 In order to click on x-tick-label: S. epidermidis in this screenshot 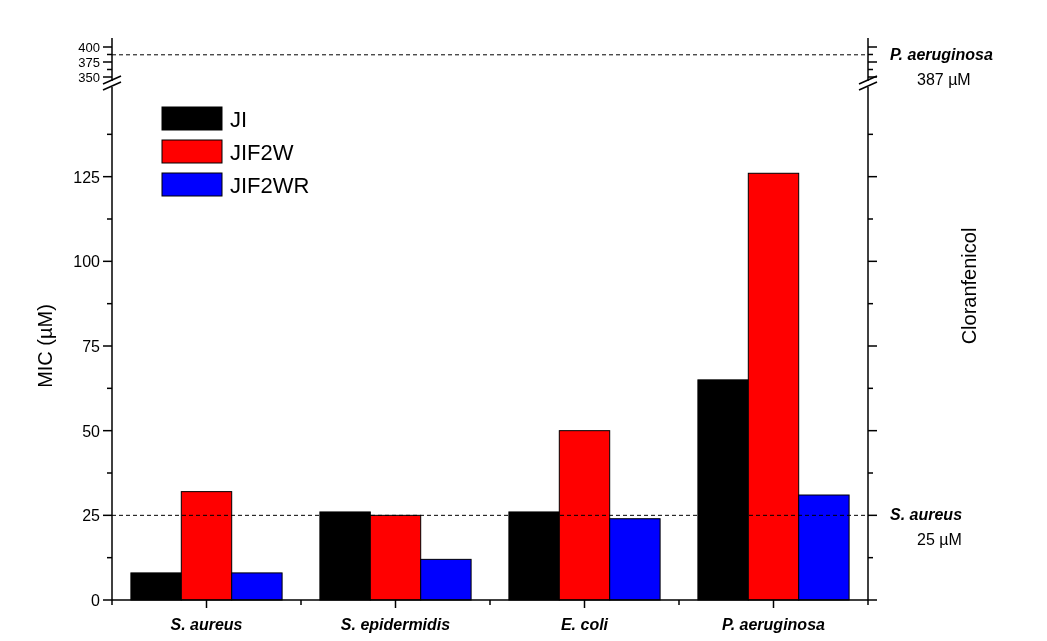, I will do `click(395, 624)`.